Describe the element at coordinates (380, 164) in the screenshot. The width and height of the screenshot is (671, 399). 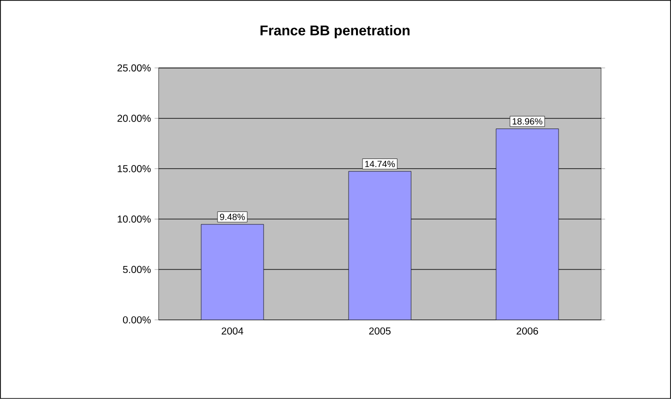
I see `data-label: 14.74%` at that location.